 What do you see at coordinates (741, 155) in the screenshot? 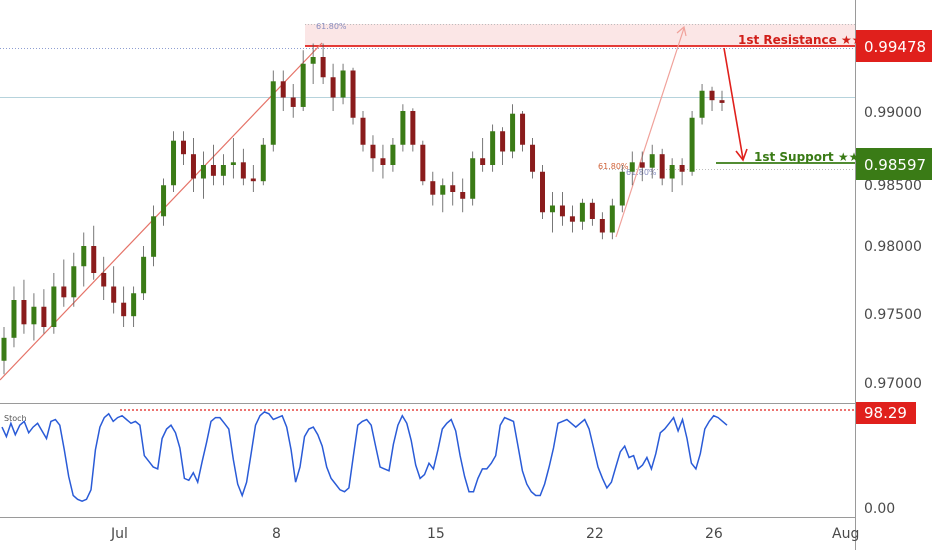
I see `drop-arrow-head` at bounding box center [741, 155].